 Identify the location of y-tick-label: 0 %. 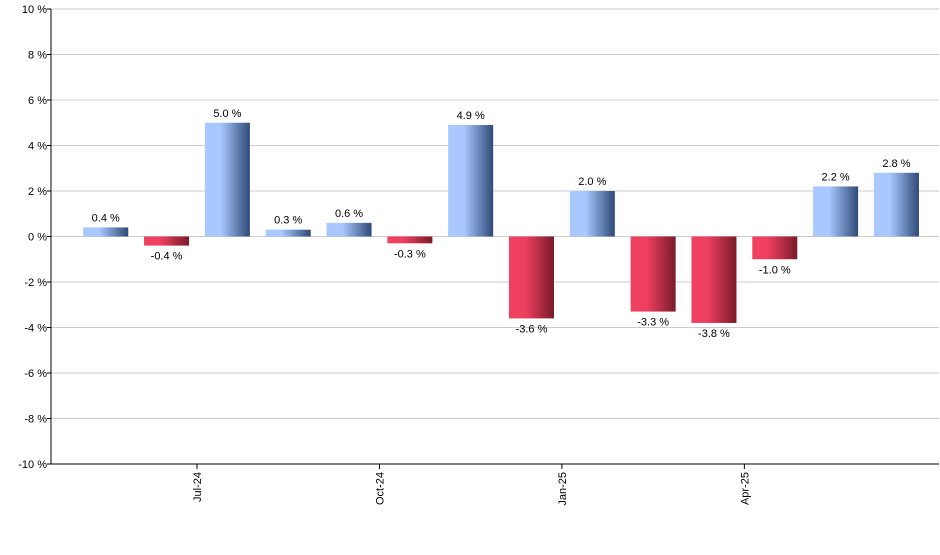
(37, 238).